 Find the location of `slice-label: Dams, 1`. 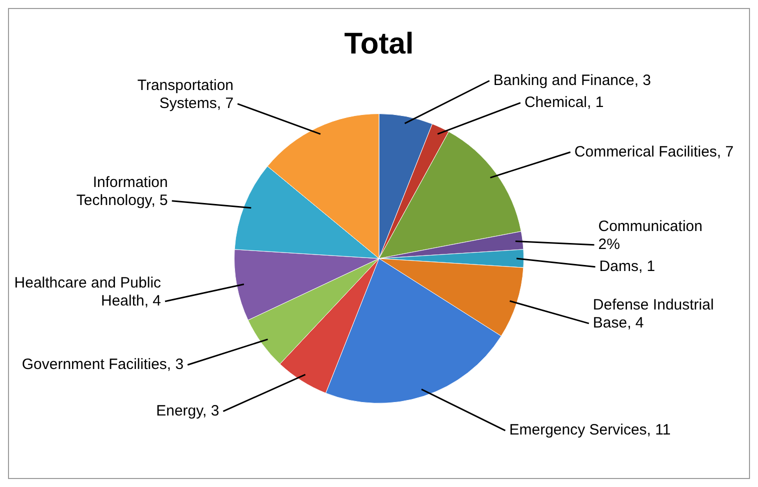

slice-label: Dams, 1 is located at coordinates (627, 266).